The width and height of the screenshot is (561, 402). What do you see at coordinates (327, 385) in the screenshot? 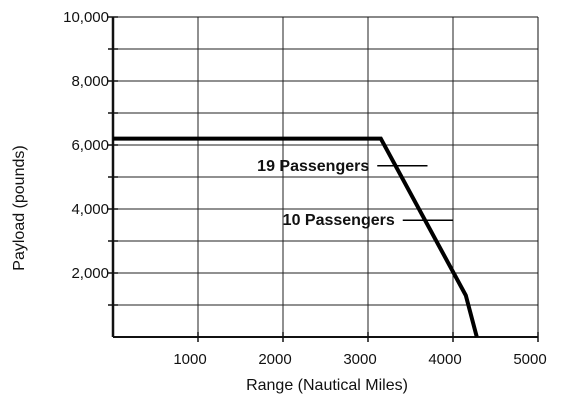
I see `x-axis-title: Range (Nautical Miles)` at bounding box center [327, 385].